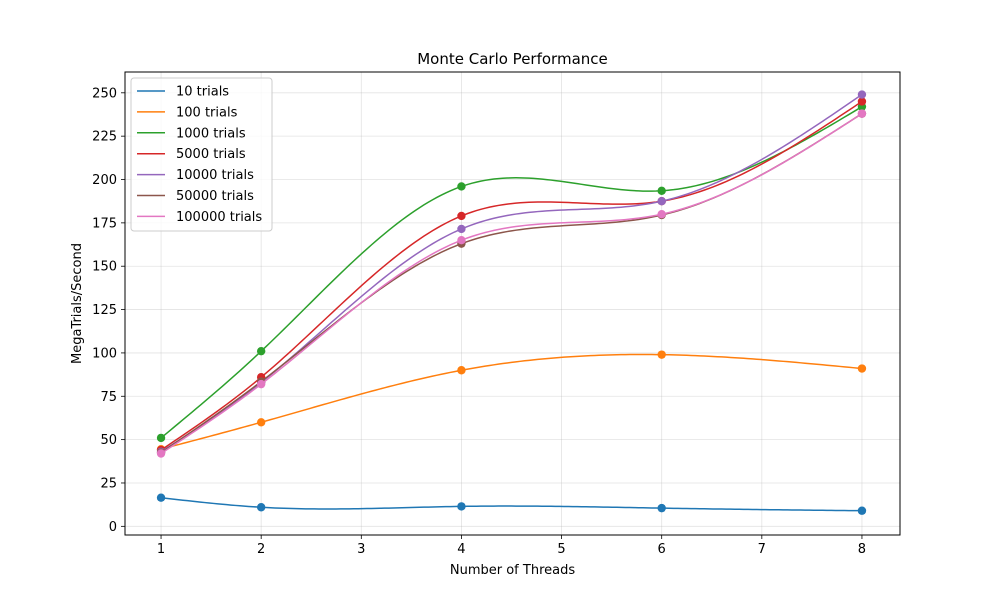 Image resolution: width=1000 pixels, height=604 pixels. What do you see at coordinates (862, 549) in the screenshot?
I see `x-tick-label: 8` at bounding box center [862, 549].